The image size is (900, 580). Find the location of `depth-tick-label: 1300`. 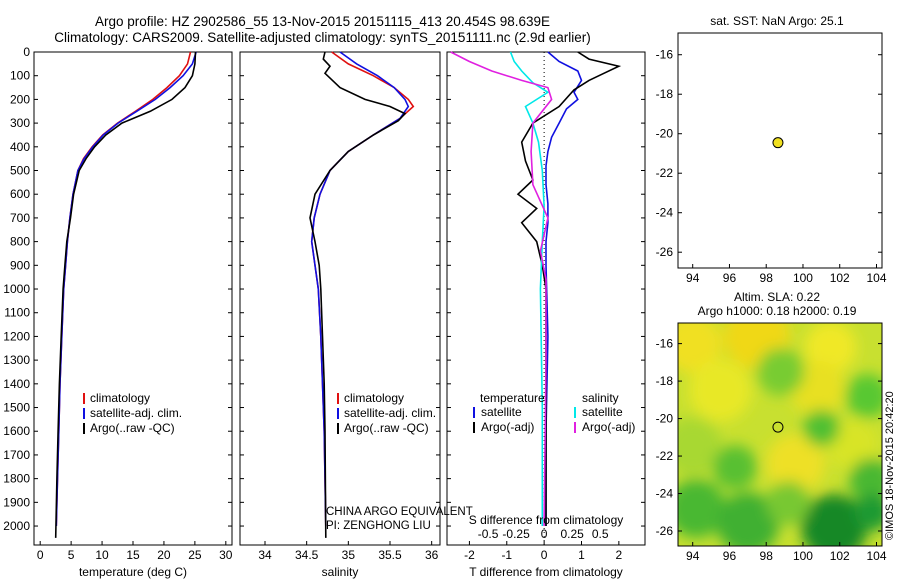

depth-tick-label: 1300 is located at coordinates (16, 360).